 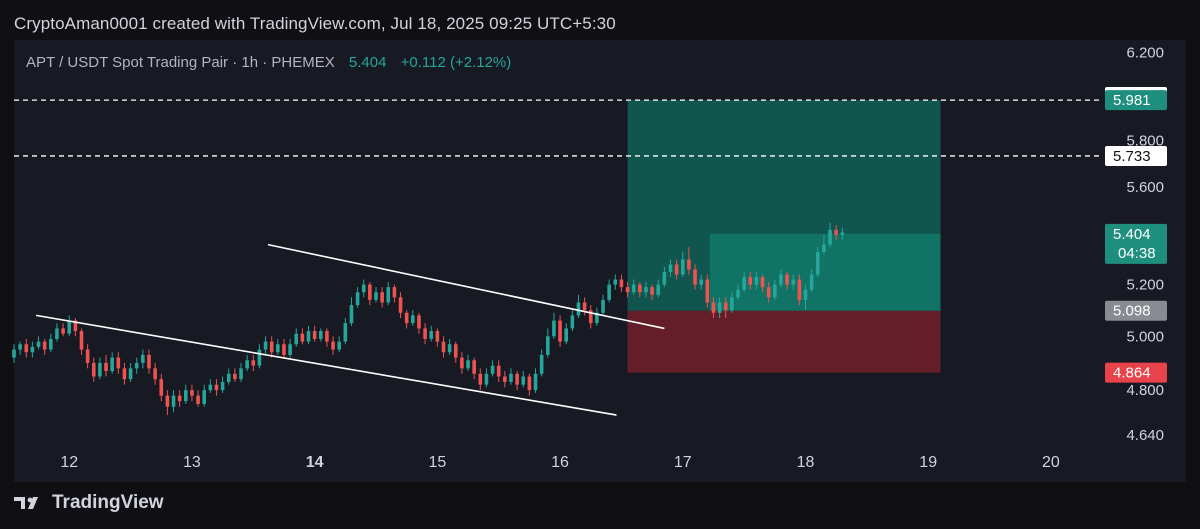 I want to click on x-tick-label: 12, so click(x=69, y=462).